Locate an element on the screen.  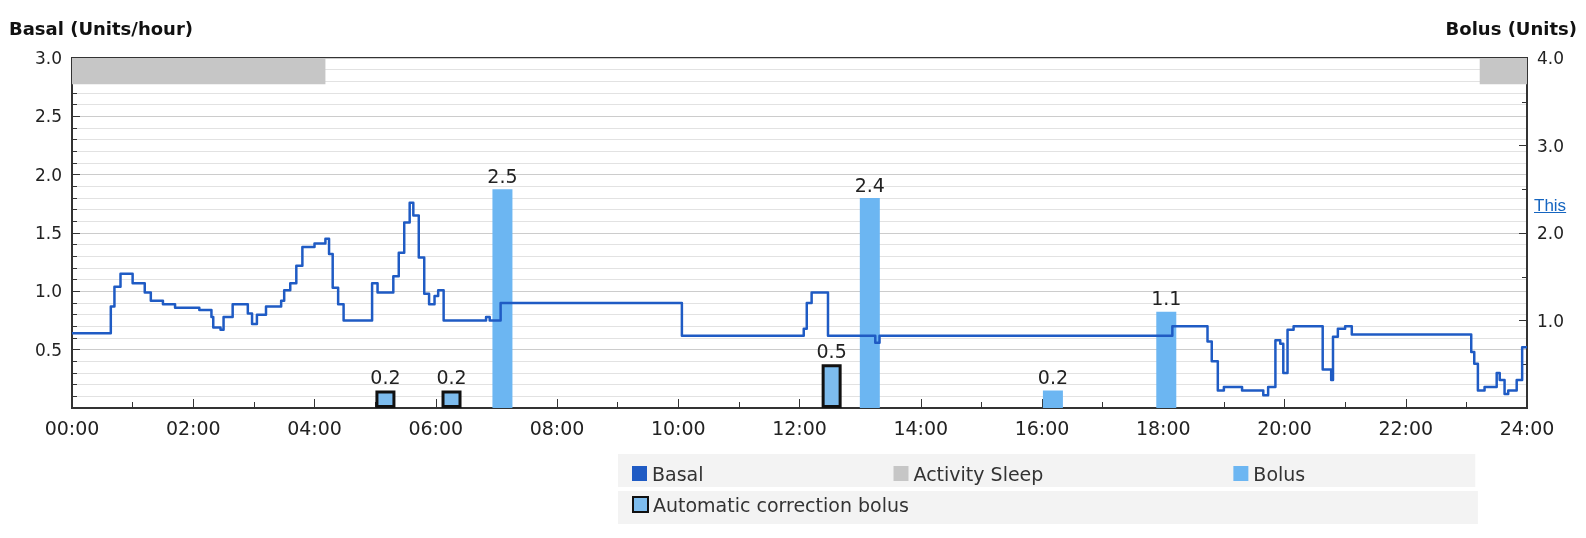
y2-tick-label: 4.0 is located at coordinates (1551, 58).